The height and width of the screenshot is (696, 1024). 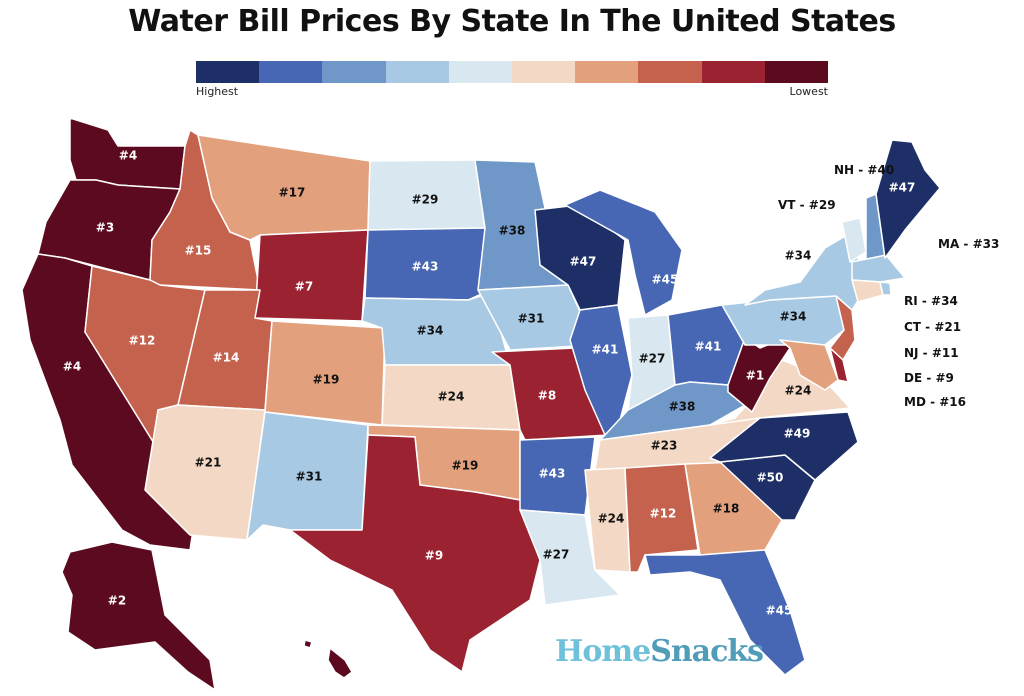 I want to click on state-ri, so click(x=885, y=288).